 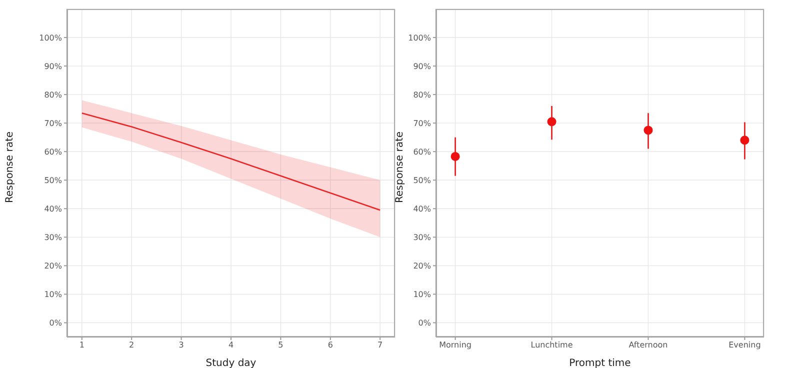 I want to click on x-axis-title: Study day, so click(x=231, y=363).